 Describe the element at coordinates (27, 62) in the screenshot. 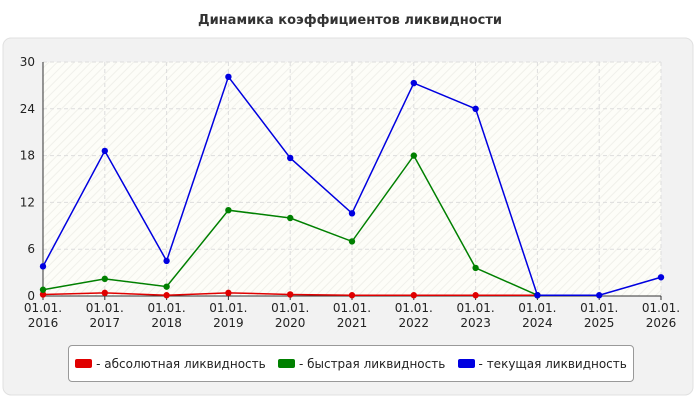

I see `y-tick-label: 30` at that location.